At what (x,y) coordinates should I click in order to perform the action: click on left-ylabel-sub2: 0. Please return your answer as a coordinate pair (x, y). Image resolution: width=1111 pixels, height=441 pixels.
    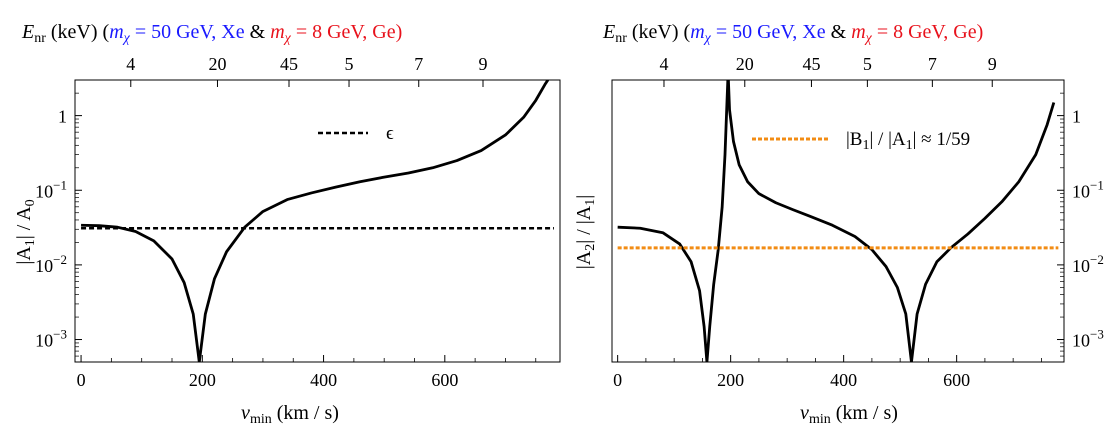
    Looking at the image, I should click on (30, 202).